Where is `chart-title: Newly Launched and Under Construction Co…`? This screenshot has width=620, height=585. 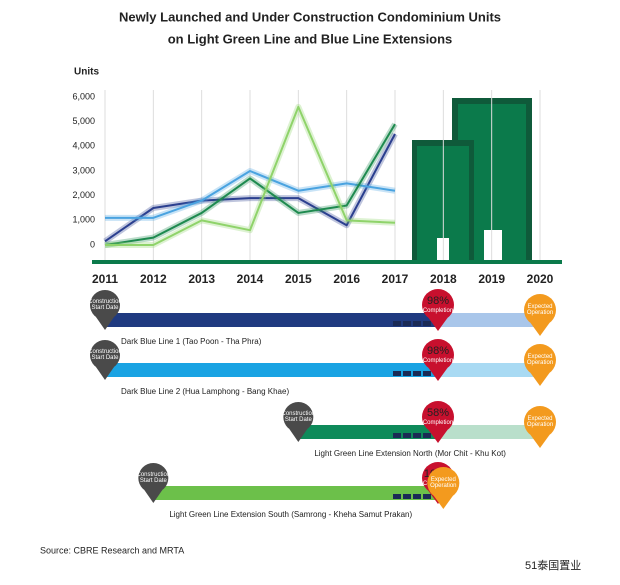 chart-title: Newly Launched and Under Construction Co… is located at coordinates (310, 16).